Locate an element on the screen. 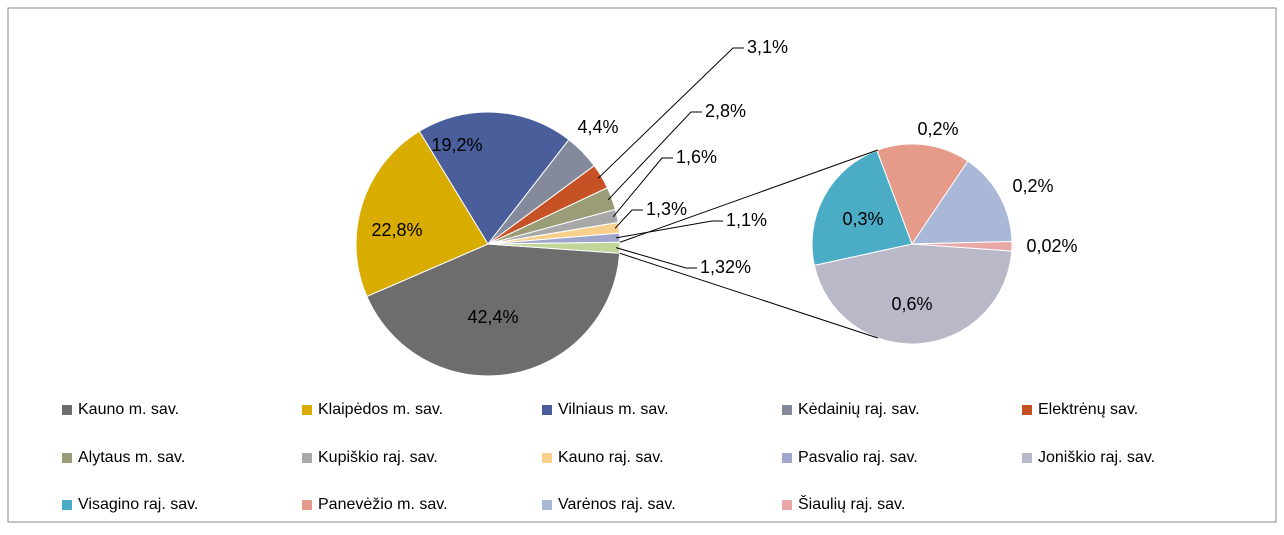  data-label: 1,3% is located at coordinates (666, 209).